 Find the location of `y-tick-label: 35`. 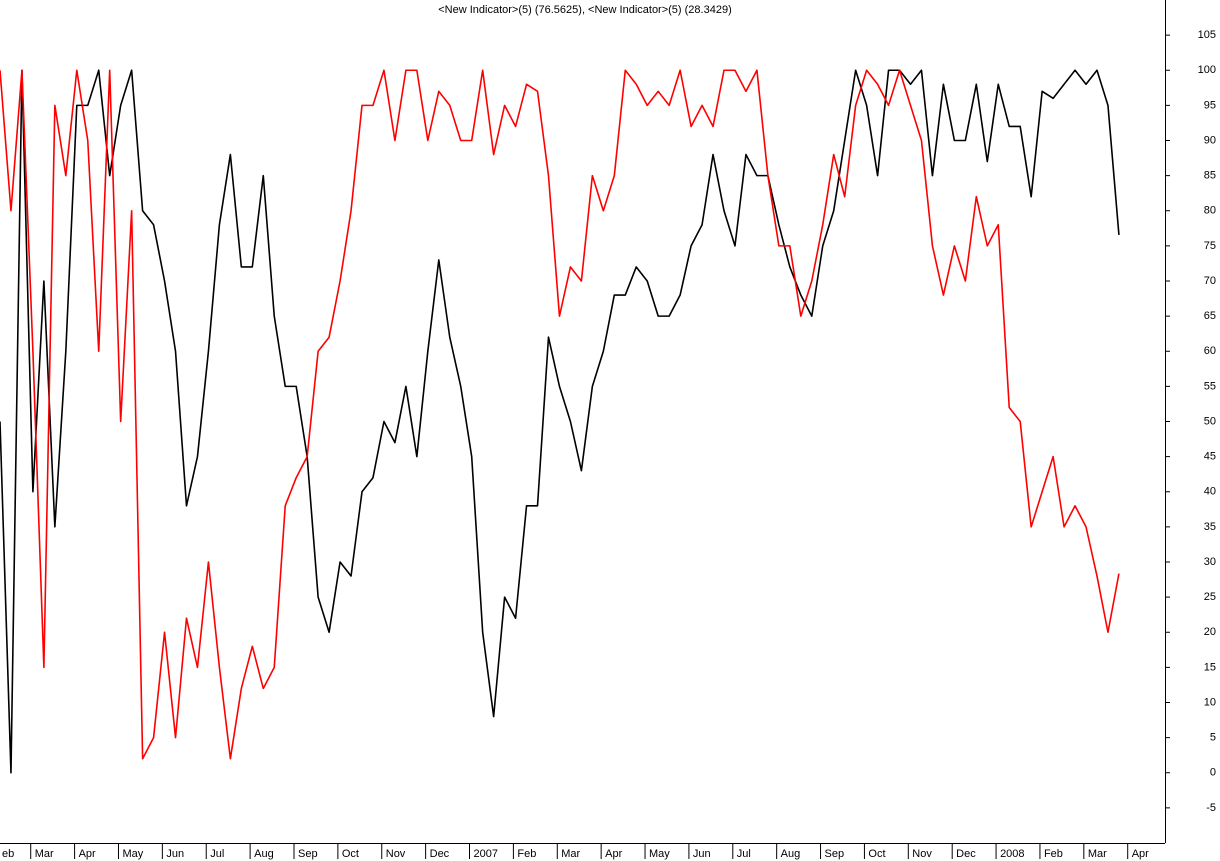

y-tick-label: 35 is located at coordinates (1210, 527).